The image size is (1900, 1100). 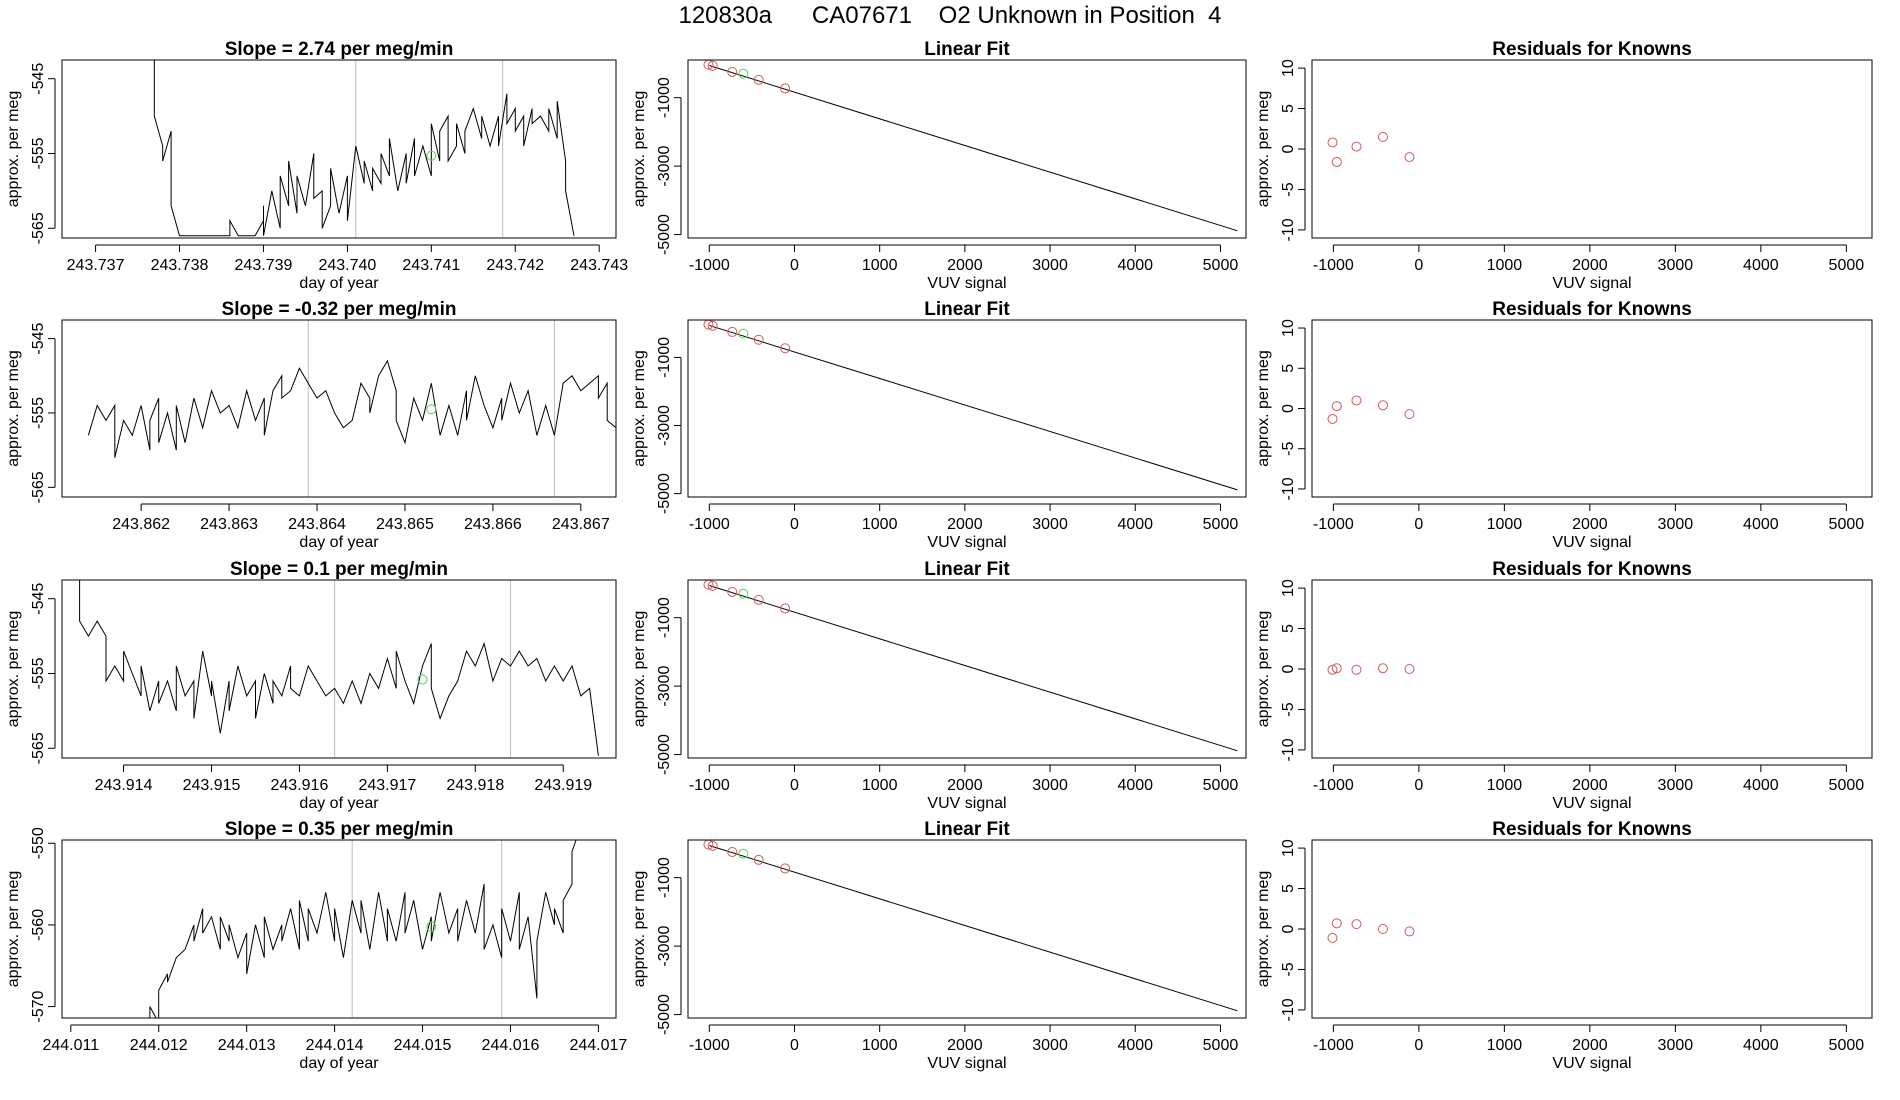 I want to click on panel-title: Slope = 0.35 per meg/min, so click(x=339, y=829).